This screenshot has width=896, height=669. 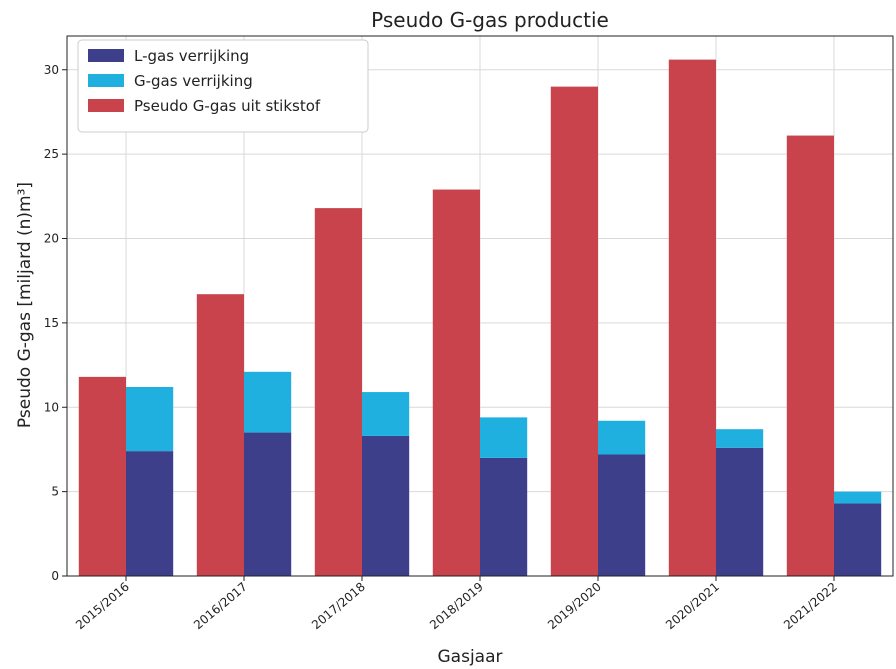 I want to click on x-tick-label: 2016/2017, so click(x=220, y=606).